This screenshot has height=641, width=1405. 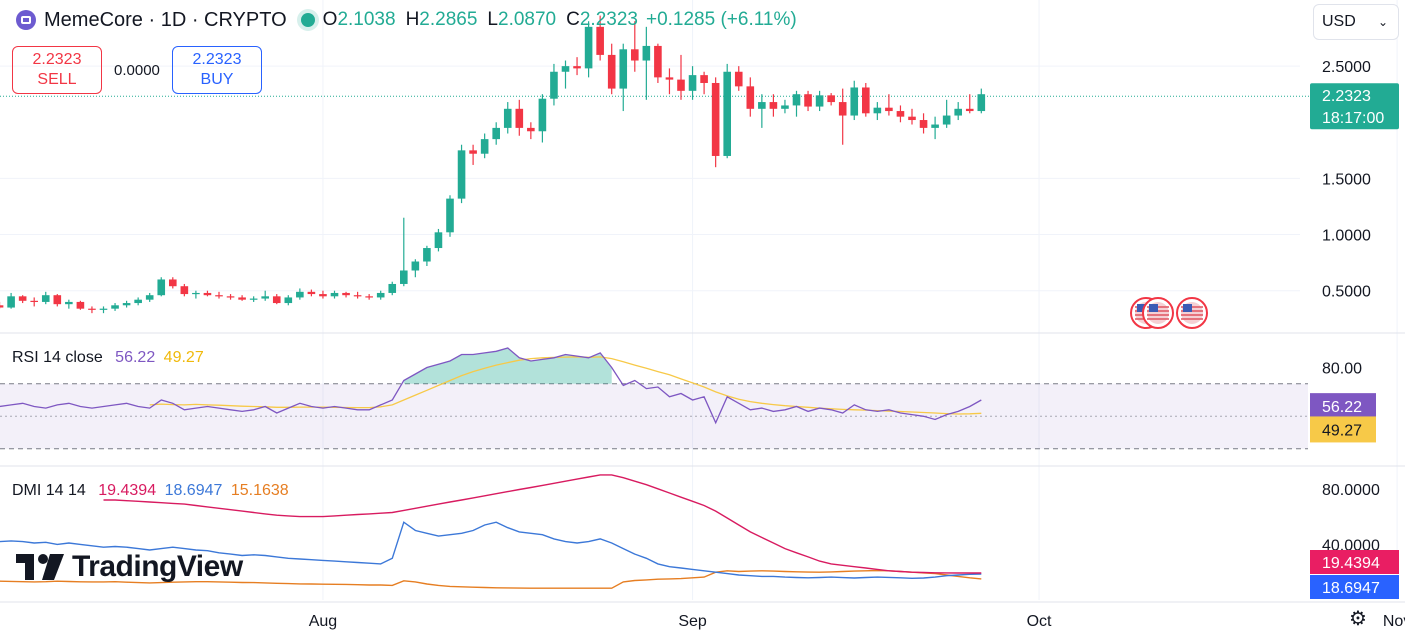 I want to click on currency-select: USD ⌄, so click(x=1356, y=22).